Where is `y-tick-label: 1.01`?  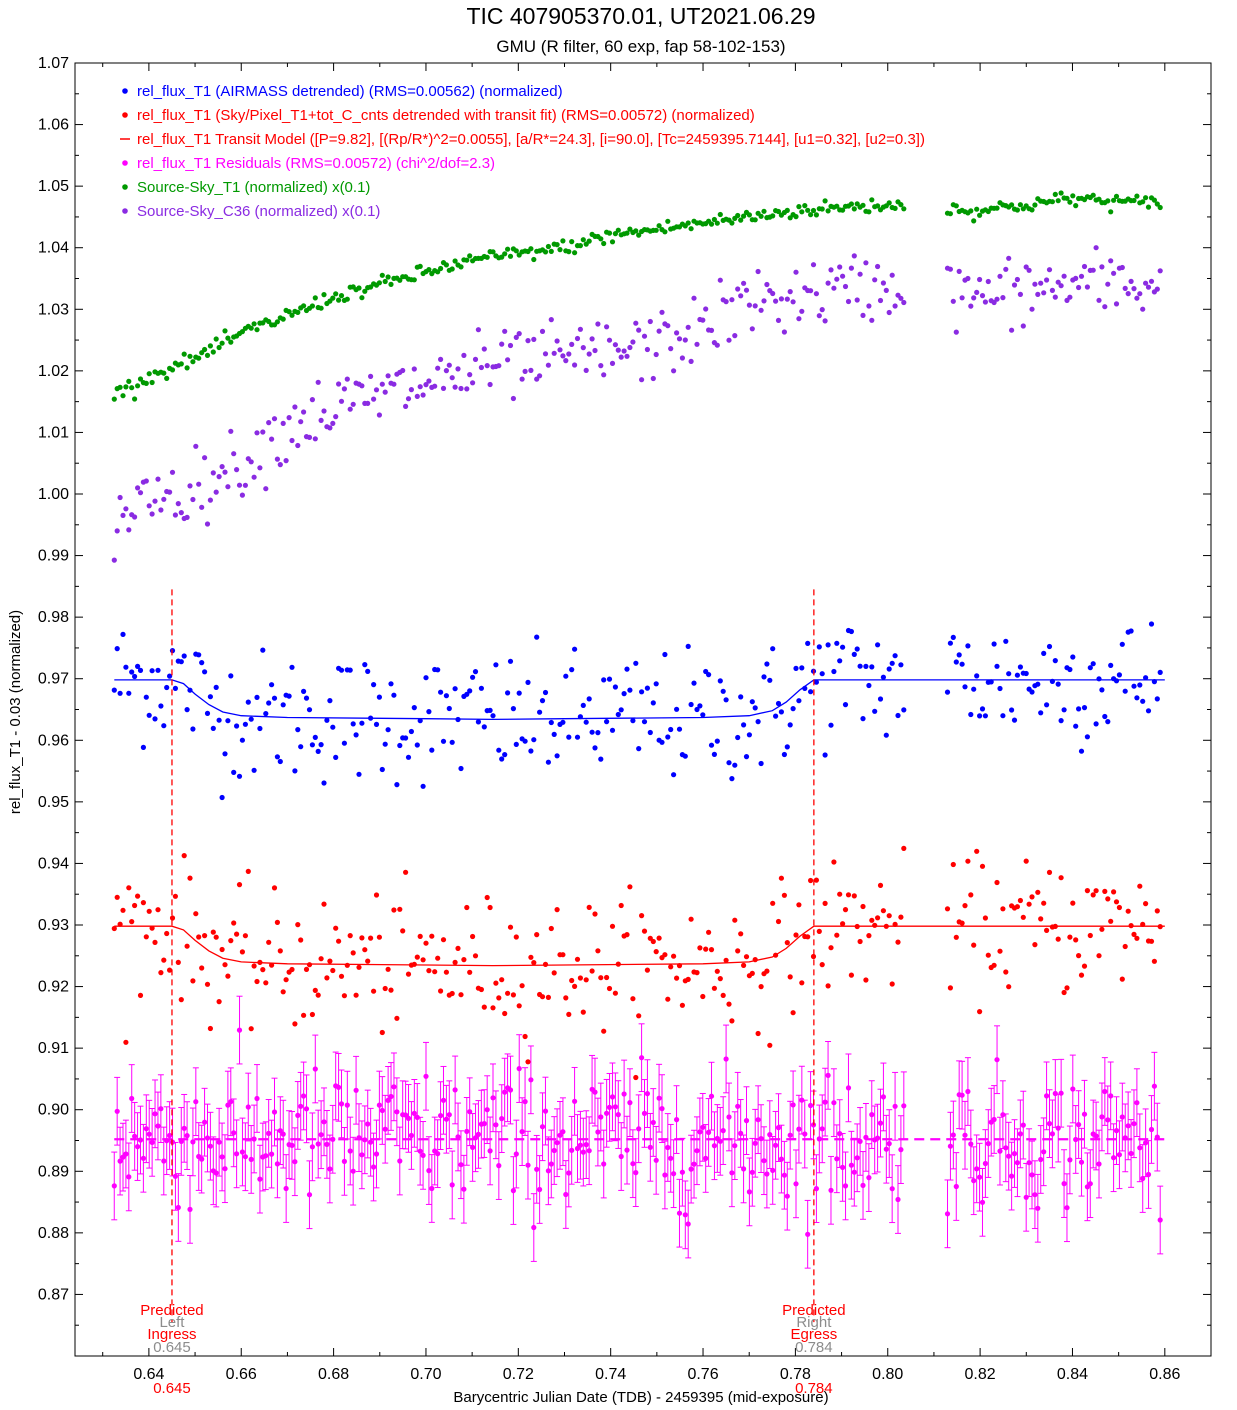
y-tick-label: 1.01 is located at coordinates (53, 432).